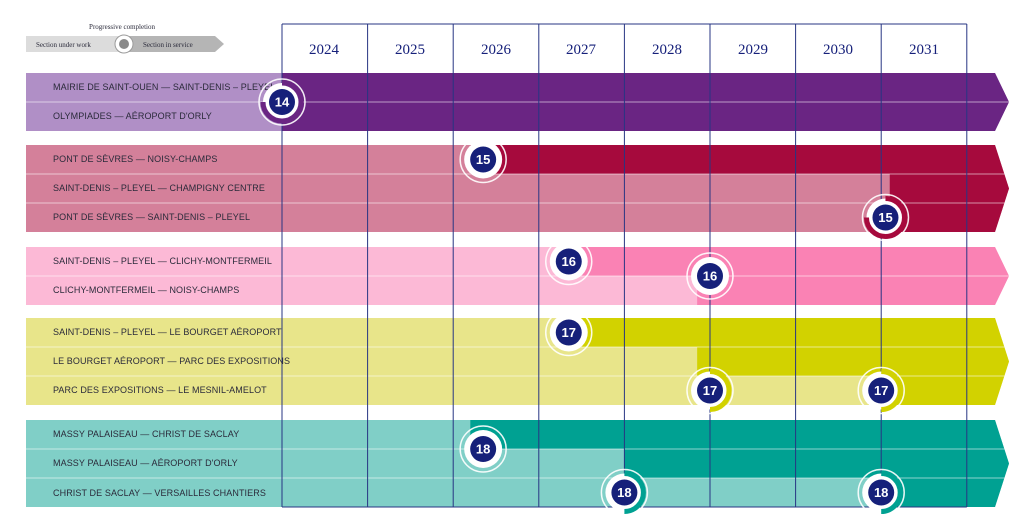 The width and height of the screenshot is (1024, 514). Describe the element at coordinates (410, 50) in the screenshot. I see `year-label: 2025` at that location.